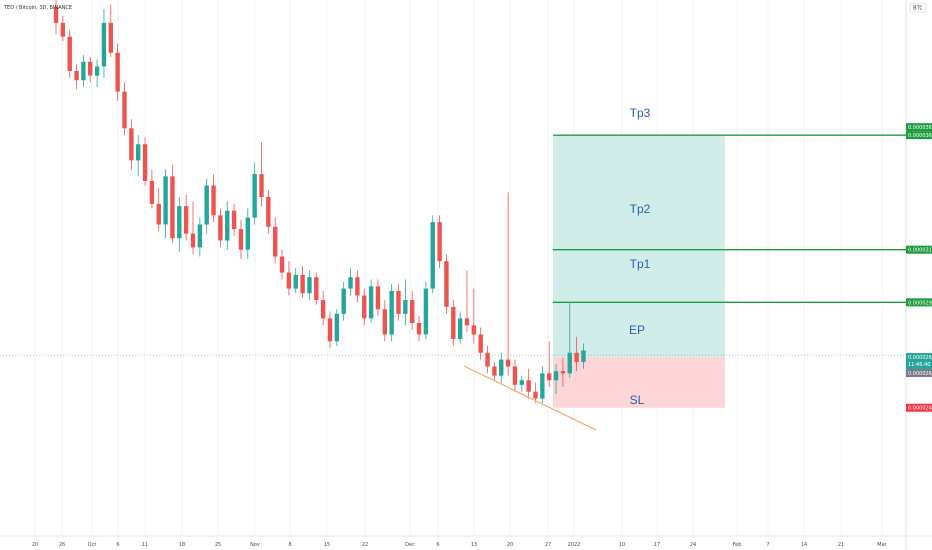  Describe the element at coordinates (882, 545) in the screenshot. I see `time-tick-label: Mar` at that location.